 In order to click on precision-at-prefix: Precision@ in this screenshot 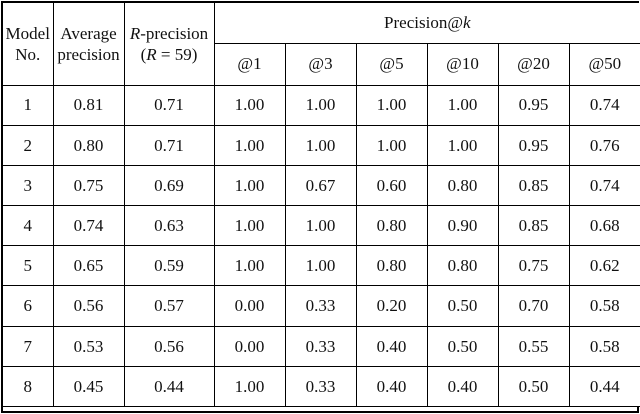, I will do `click(423, 23)`.